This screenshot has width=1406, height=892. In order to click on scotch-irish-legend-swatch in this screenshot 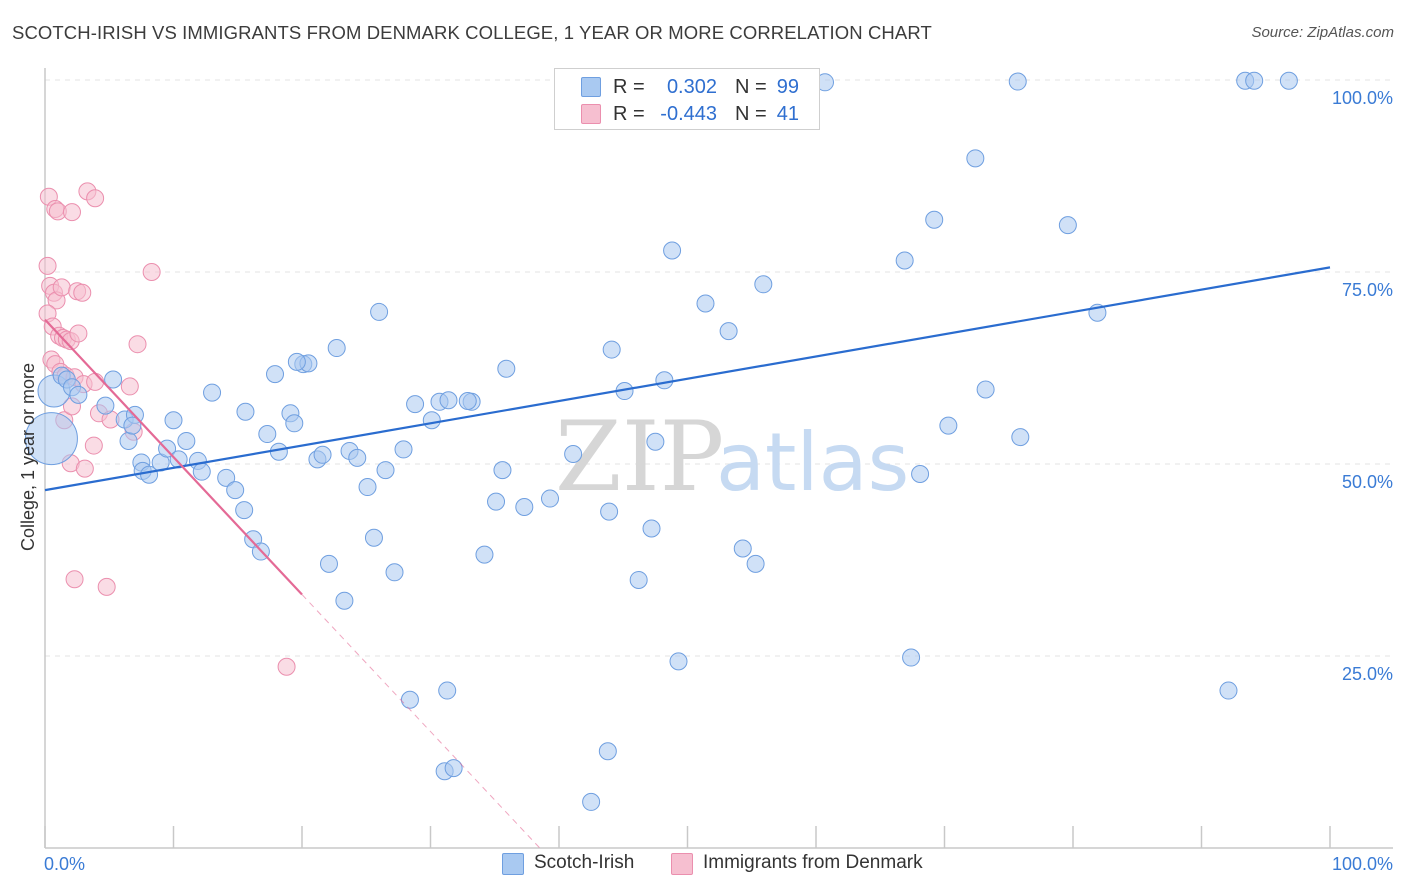, I will do `click(513, 864)`.